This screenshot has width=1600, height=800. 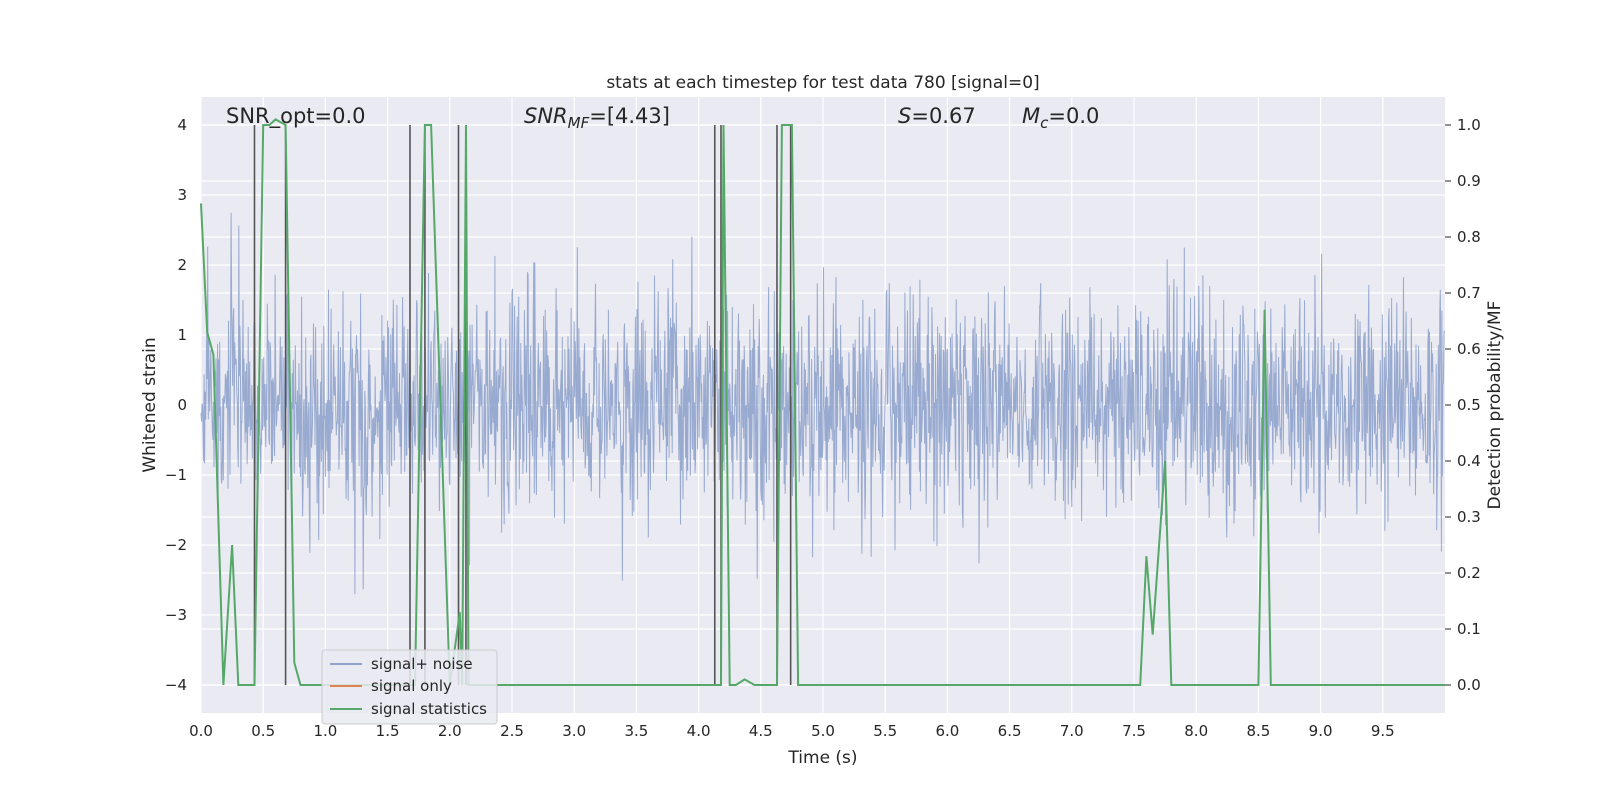 What do you see at coordinates (904, 116) in the screenshot?
I see `s-main: S` at bounding box center [904, 116].